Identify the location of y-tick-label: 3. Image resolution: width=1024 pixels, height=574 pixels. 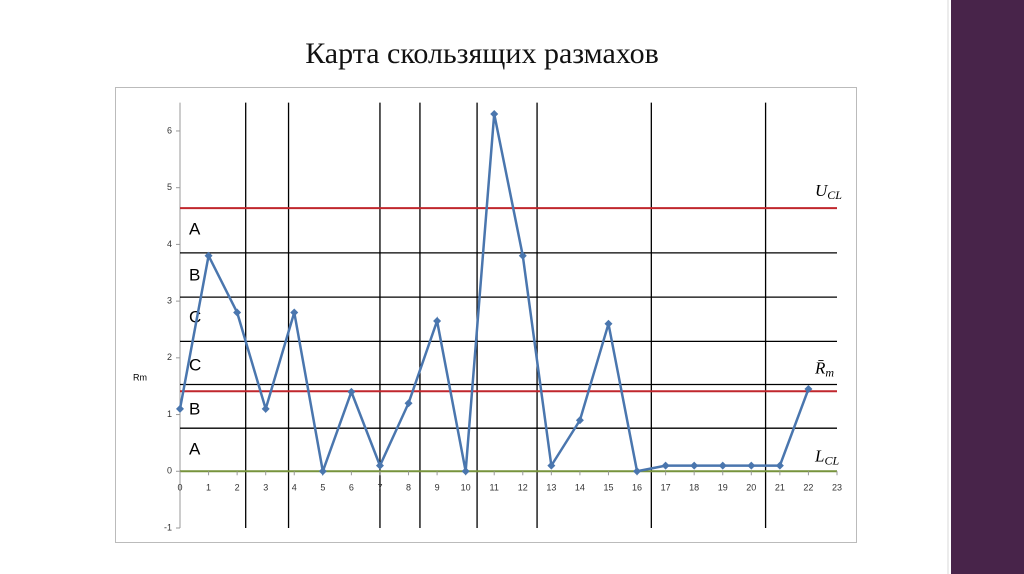
(169, 300).